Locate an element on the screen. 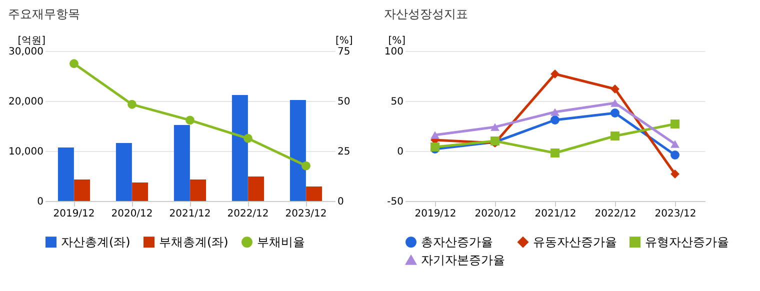 The width and height of the screenshot is (760, 291). legend-label: 유형자산증가율 is located at coordinates (687, 242).